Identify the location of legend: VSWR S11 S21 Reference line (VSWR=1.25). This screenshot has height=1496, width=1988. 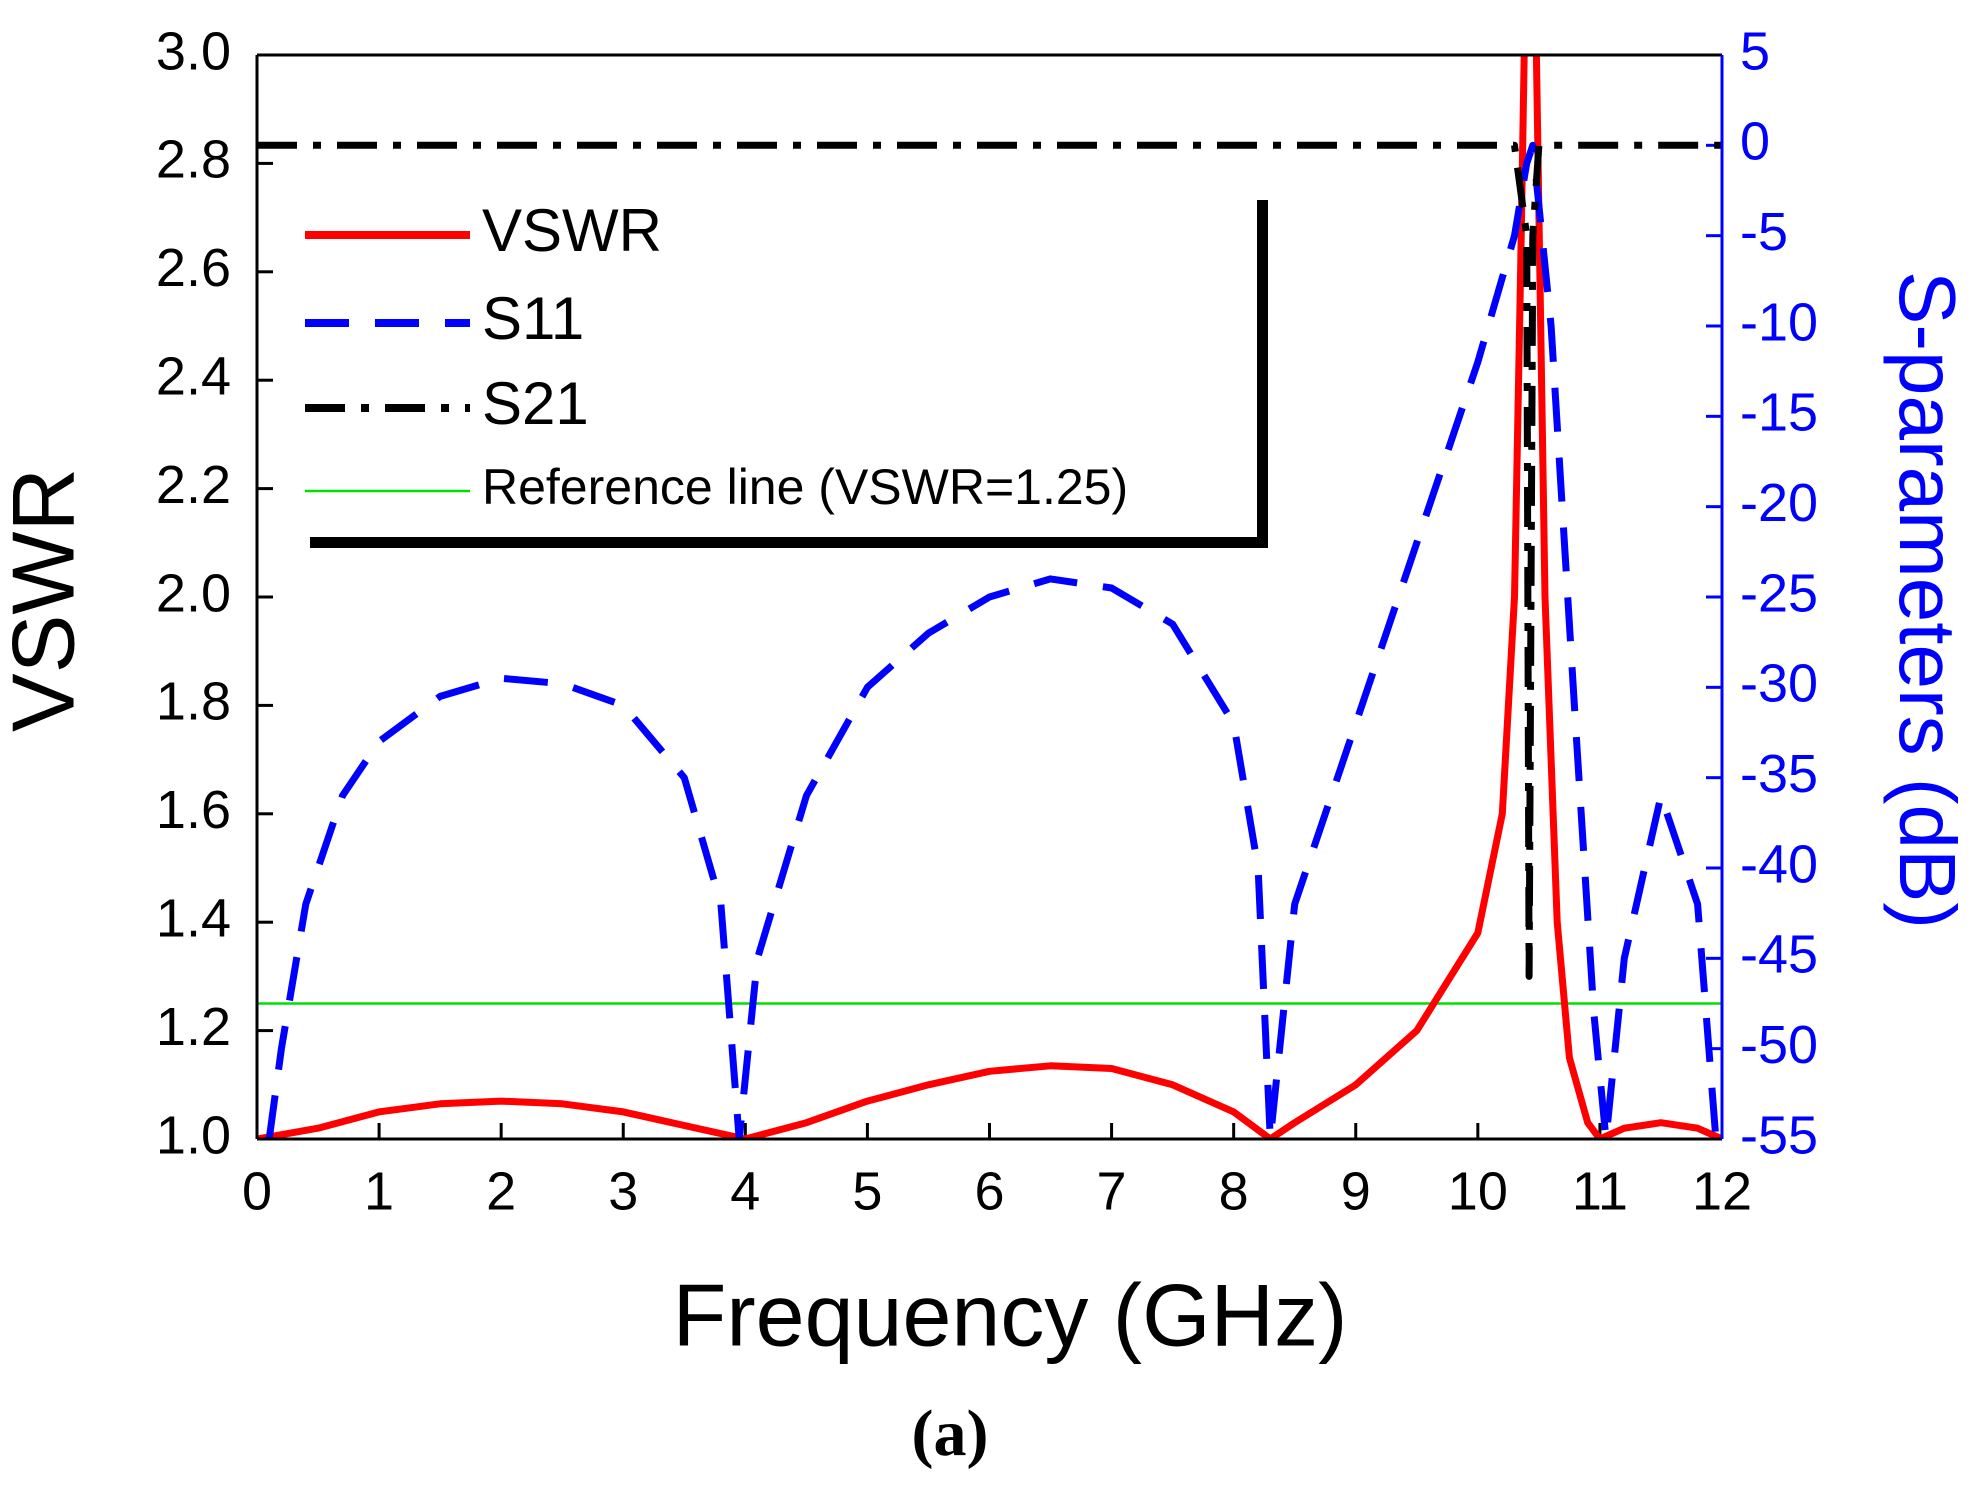
(786, 372).